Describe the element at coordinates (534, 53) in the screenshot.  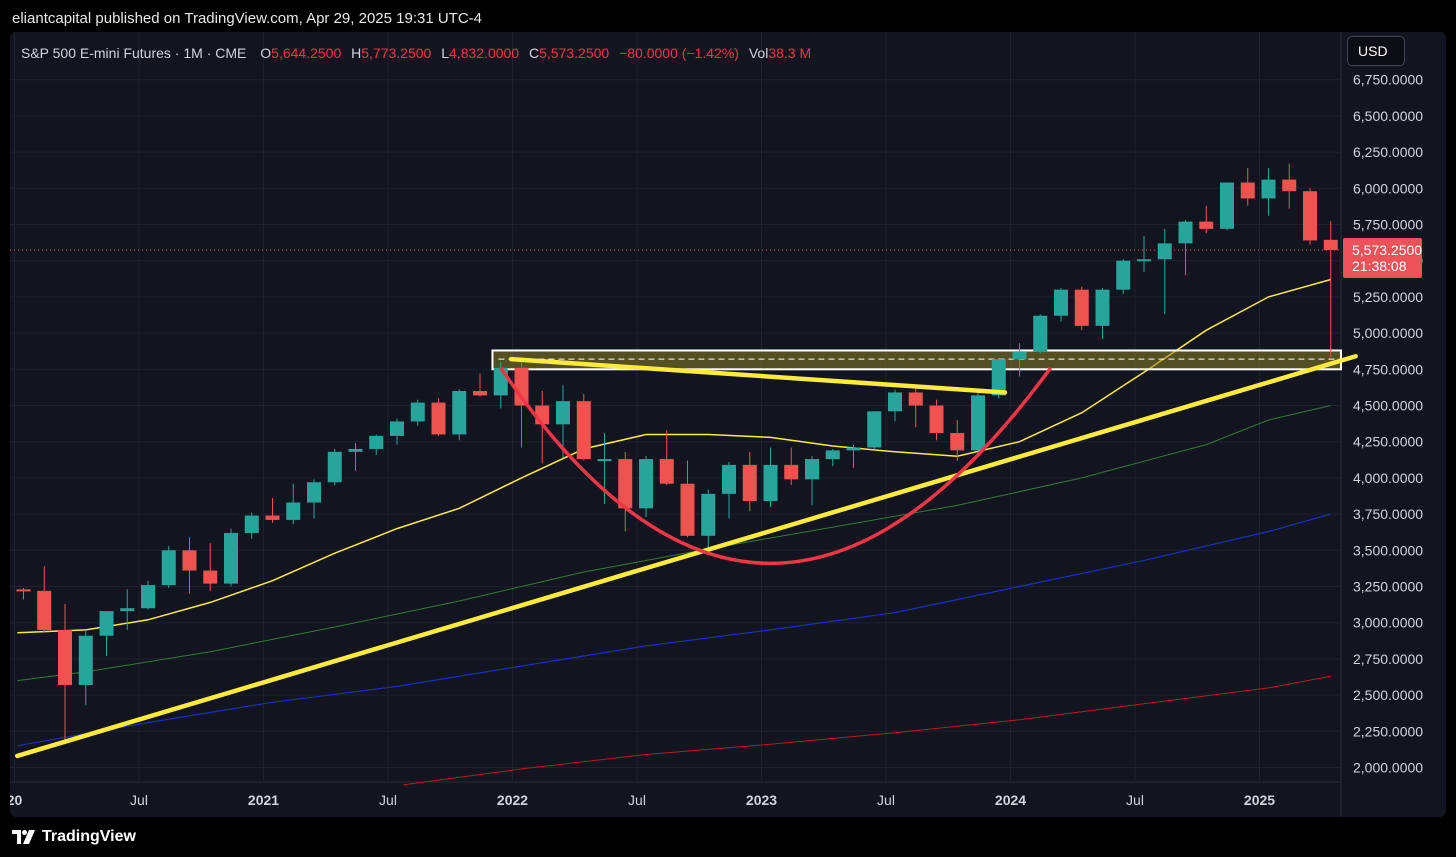
I see `close-label: C` at that location.